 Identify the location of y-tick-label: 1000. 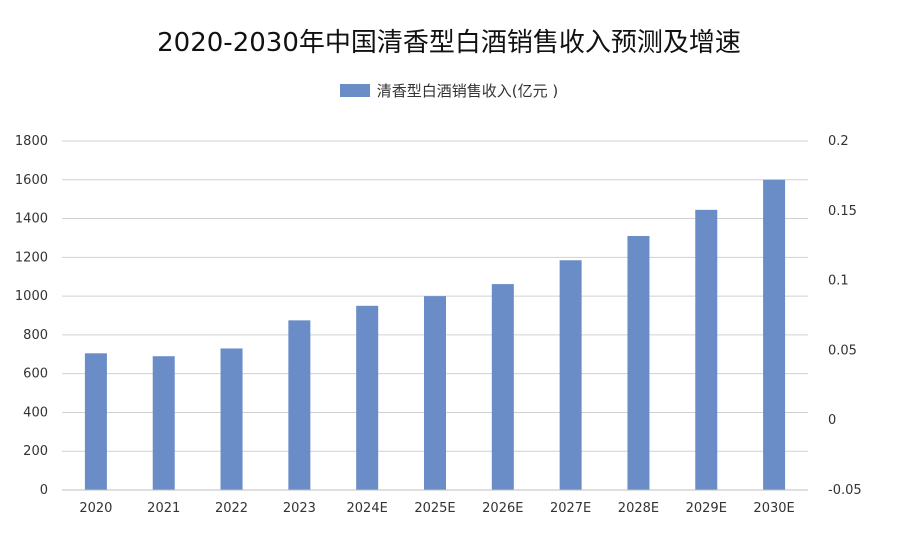
(31, 296).